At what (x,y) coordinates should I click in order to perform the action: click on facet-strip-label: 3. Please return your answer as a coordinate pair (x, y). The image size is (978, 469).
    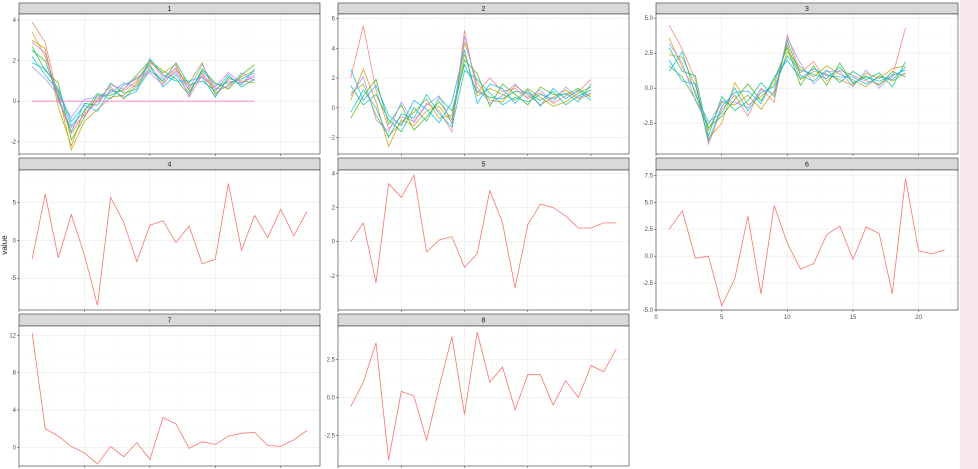
    Looking at the image, I should click on (807, 9).